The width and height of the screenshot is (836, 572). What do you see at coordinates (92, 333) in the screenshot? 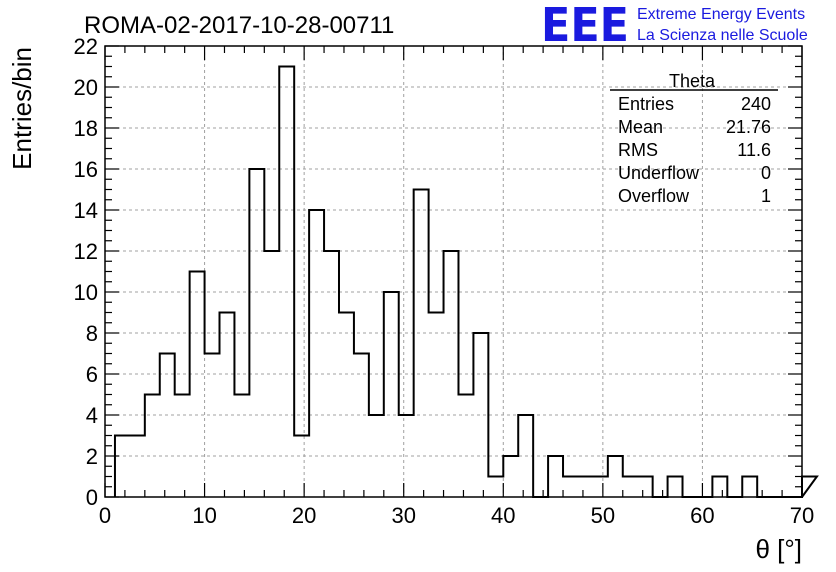
I see `y-tick-label: 8` at bounding box center [92, 333].